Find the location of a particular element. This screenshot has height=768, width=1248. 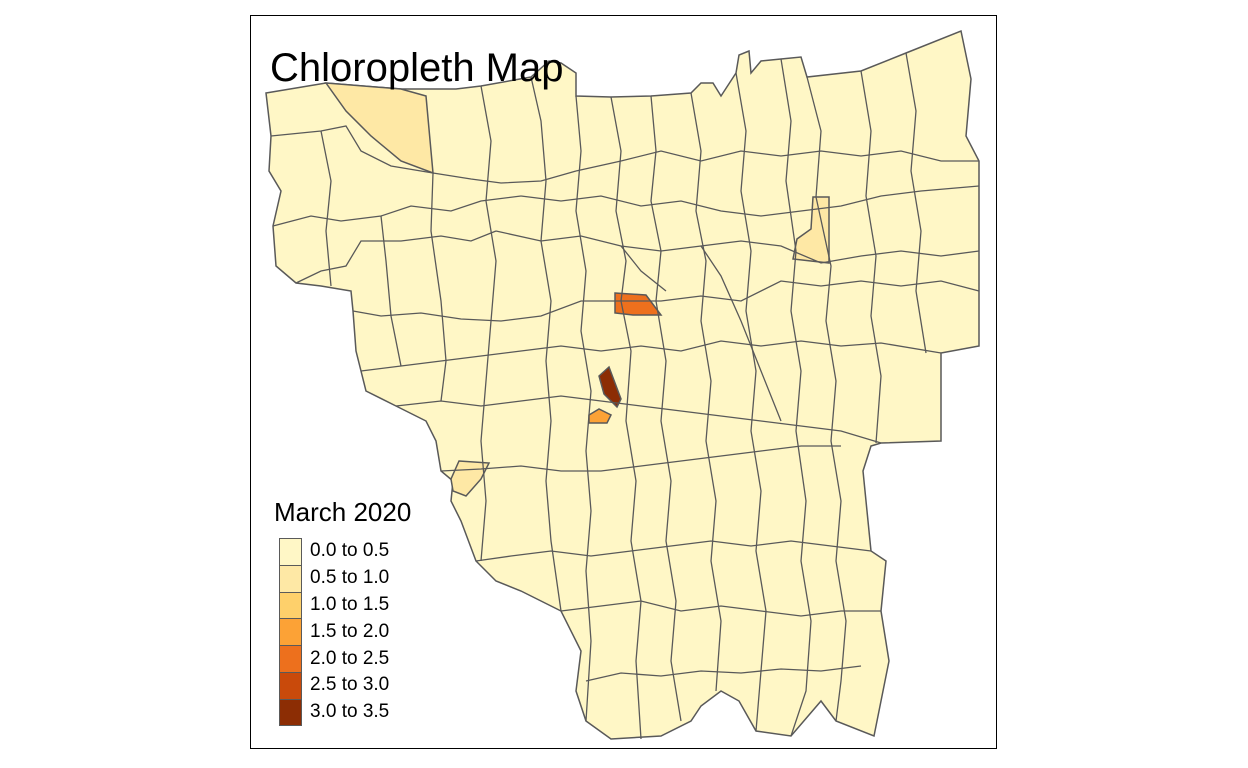

legend-item: 2.0 to 2.5 is located at coordinates (334, 658).